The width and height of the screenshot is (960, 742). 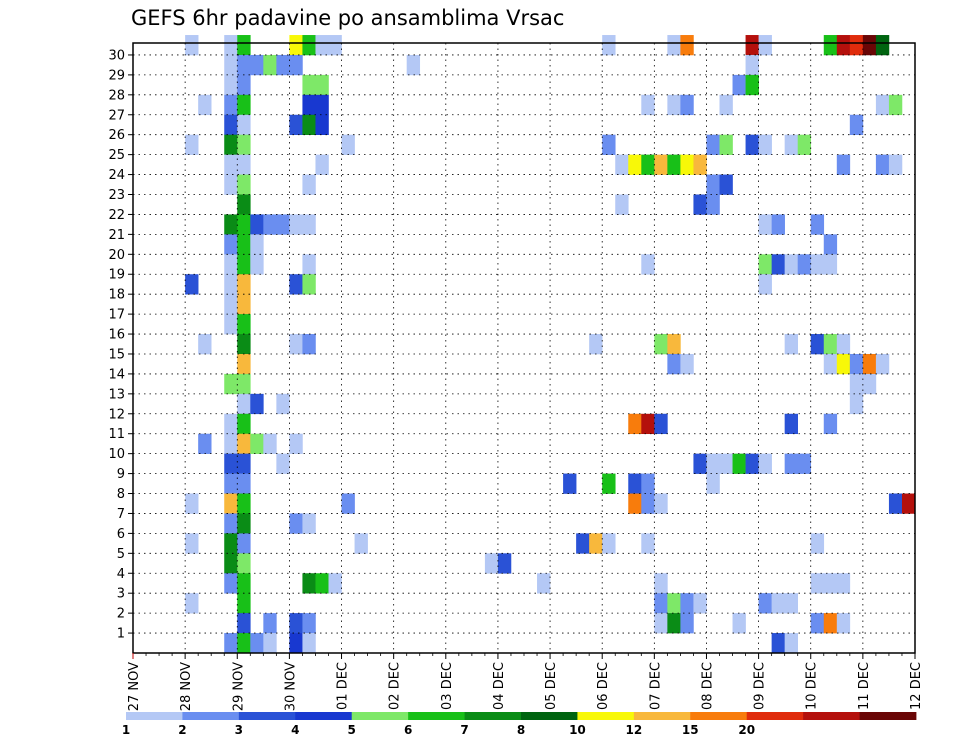 I want to click on colorbar-label: 5, so click(x=352, y=730).